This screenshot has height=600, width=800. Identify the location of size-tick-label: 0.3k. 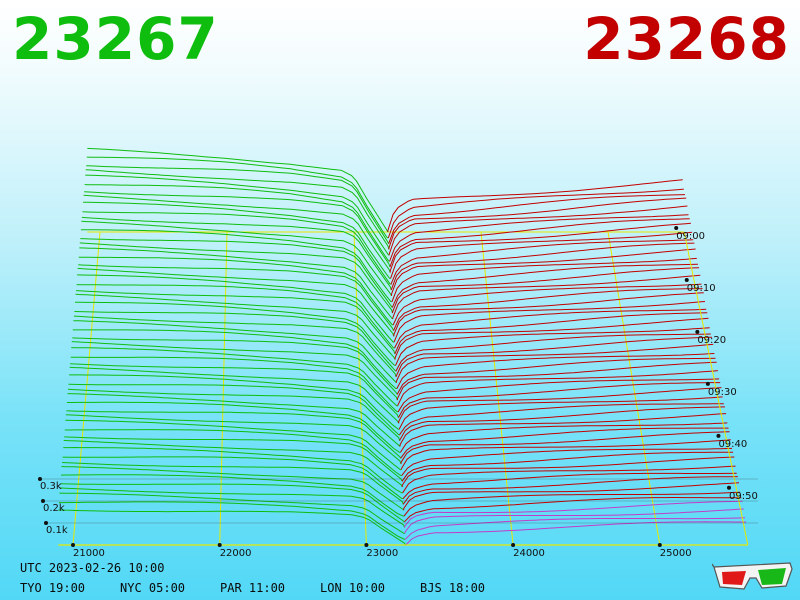
(51, 486).